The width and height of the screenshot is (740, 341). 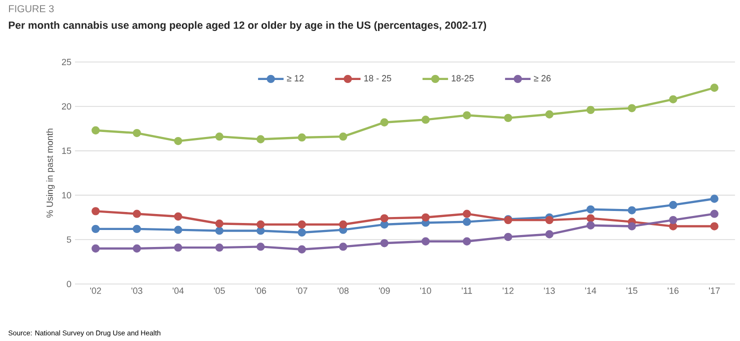 What do you see at coordinates (426, 291) in the screenshot?
I see `x-tick-label: '10` at bounding box center [426, 291].